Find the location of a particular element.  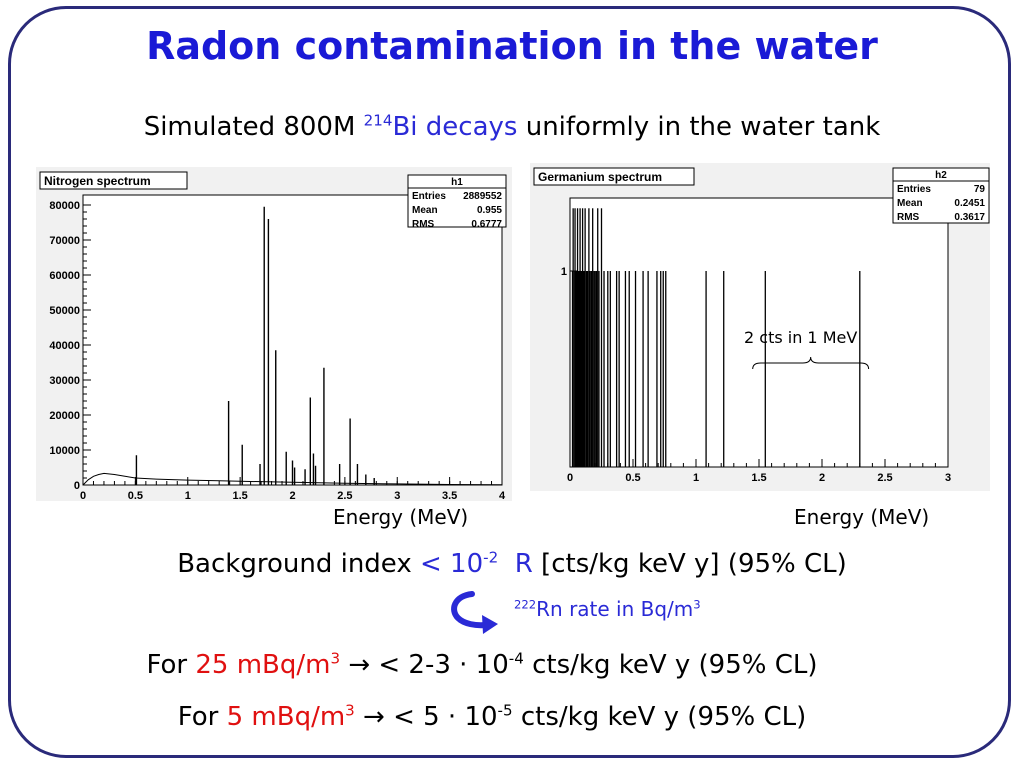

for1-rate-exp: 3 is located at coordinates (335, 658).